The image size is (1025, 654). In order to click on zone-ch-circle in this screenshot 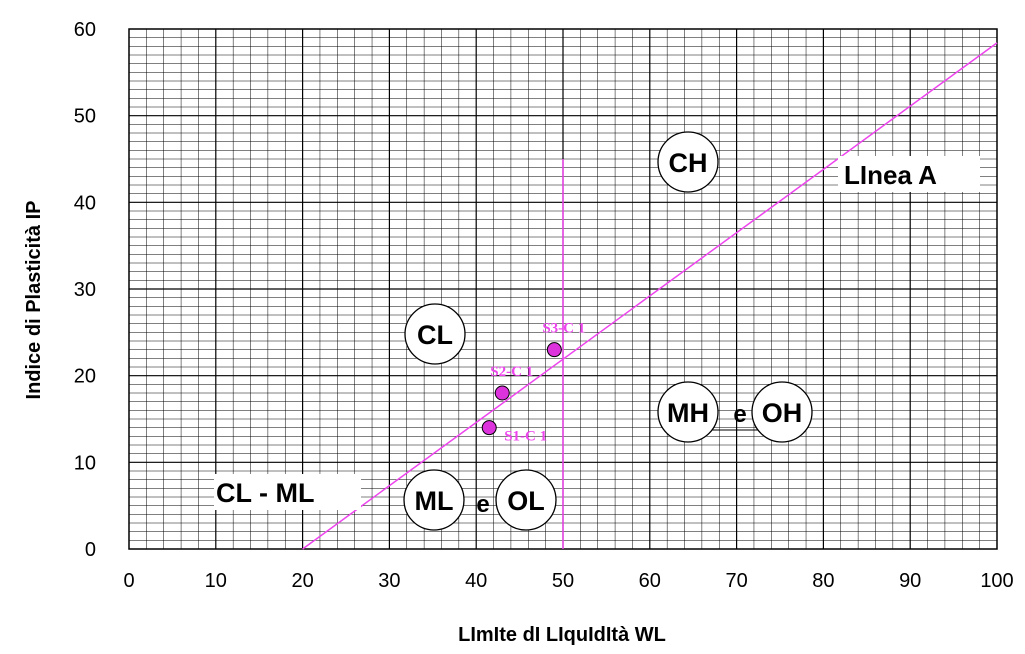, I will do `click(688, 162)`.